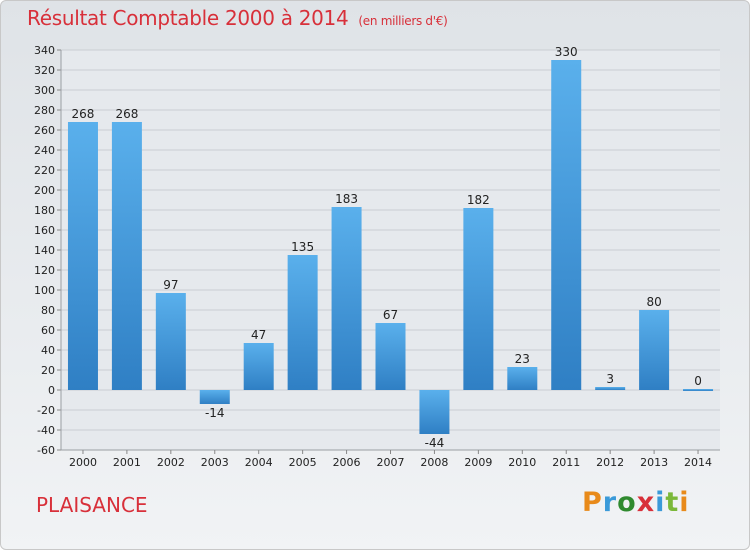 This screenshot has width=750, height=550. I want to click on x-tick-label: 2007, so click(391, 462).